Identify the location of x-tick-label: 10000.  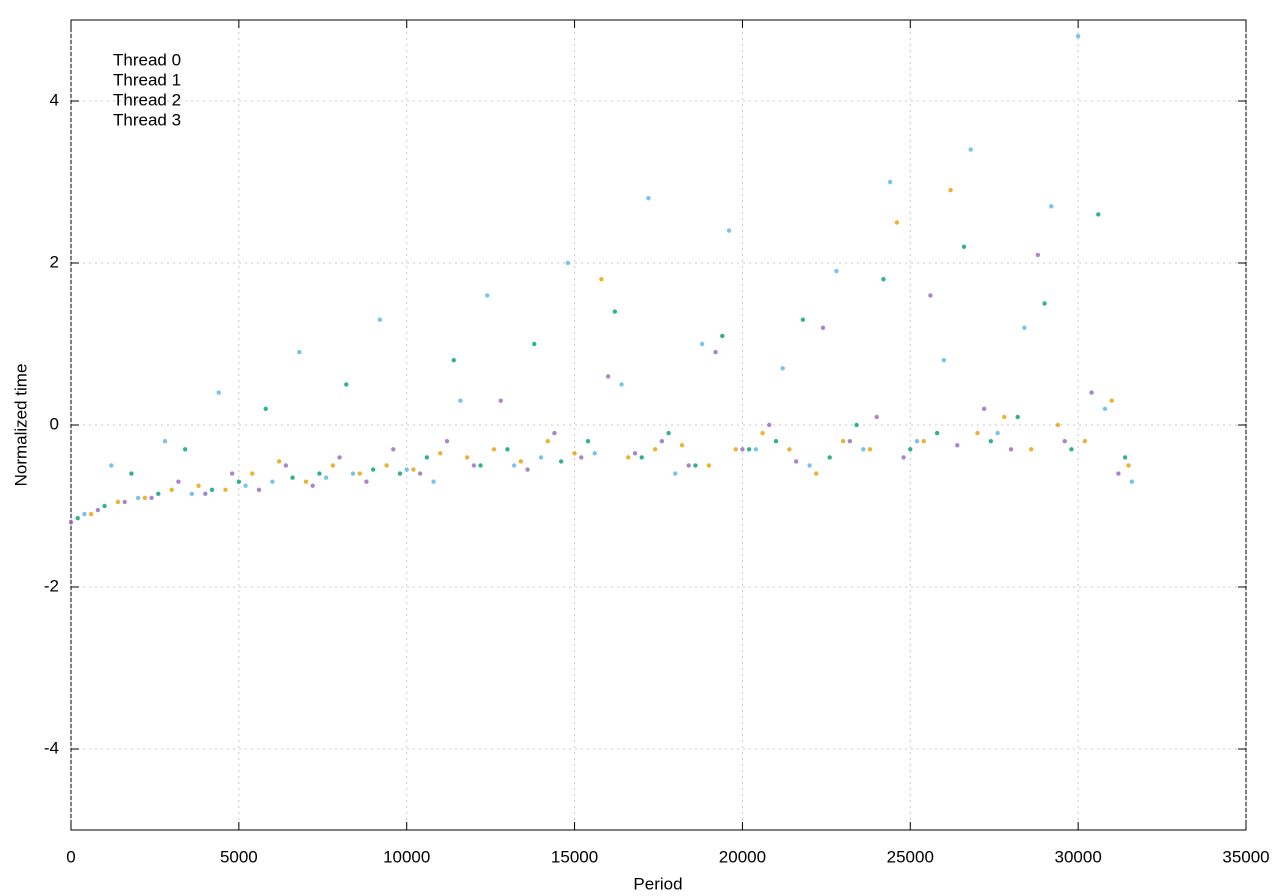
(406, 856).